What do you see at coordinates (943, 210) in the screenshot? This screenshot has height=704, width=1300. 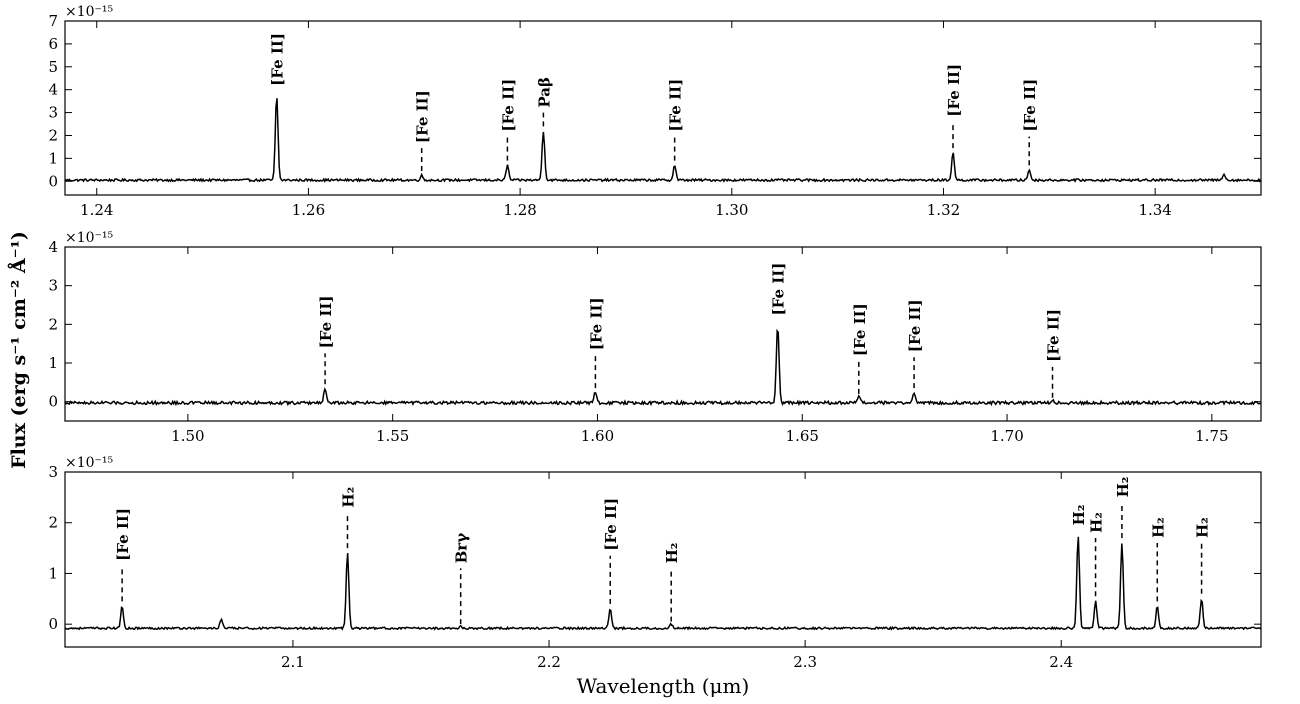 I see `x-tick-label-1-5: 1.32` at bounding box center [943, 210].